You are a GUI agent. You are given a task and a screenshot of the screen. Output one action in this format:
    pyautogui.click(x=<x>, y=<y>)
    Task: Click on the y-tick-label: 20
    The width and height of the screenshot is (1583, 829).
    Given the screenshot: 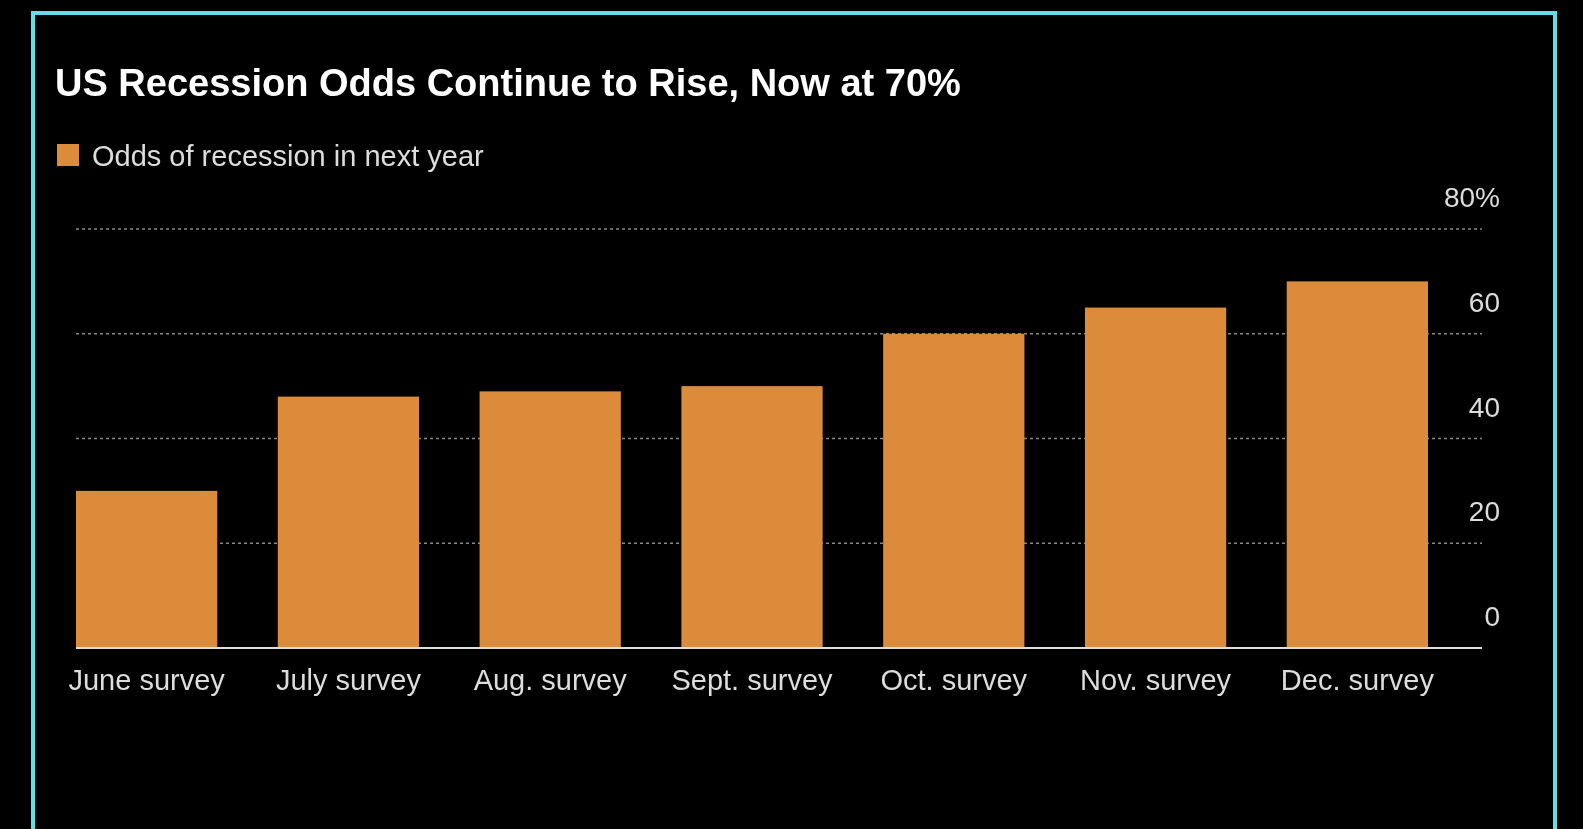 What is the action you would take?
    pyautogui.click(x=1484, y=512)
    